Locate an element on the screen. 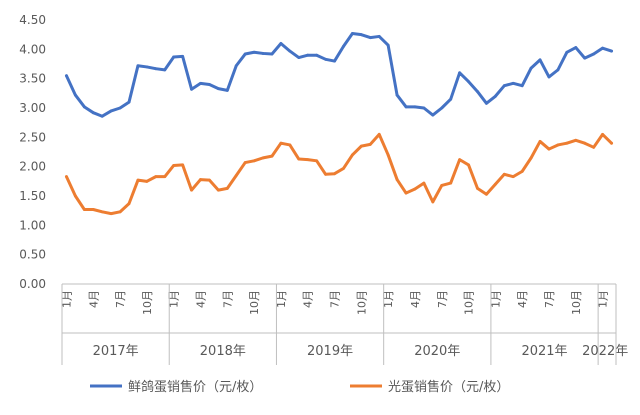  legend: 鲜鸽蛋销售价（元/枚） 光蛋销售价（元/枚） is located at coordinates (299, 387).